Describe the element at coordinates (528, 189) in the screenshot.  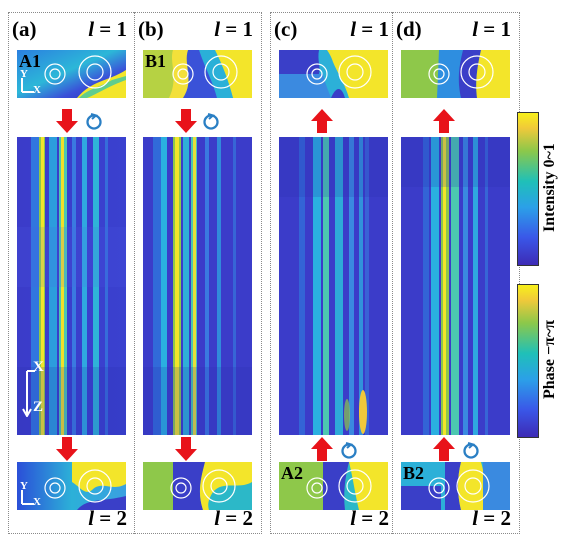
I see `intensity-colorbar` at that location.